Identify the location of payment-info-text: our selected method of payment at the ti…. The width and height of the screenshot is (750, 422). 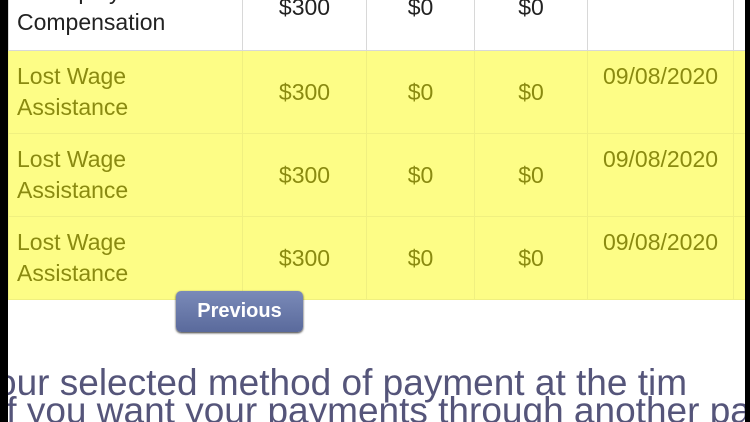
(348, 382).